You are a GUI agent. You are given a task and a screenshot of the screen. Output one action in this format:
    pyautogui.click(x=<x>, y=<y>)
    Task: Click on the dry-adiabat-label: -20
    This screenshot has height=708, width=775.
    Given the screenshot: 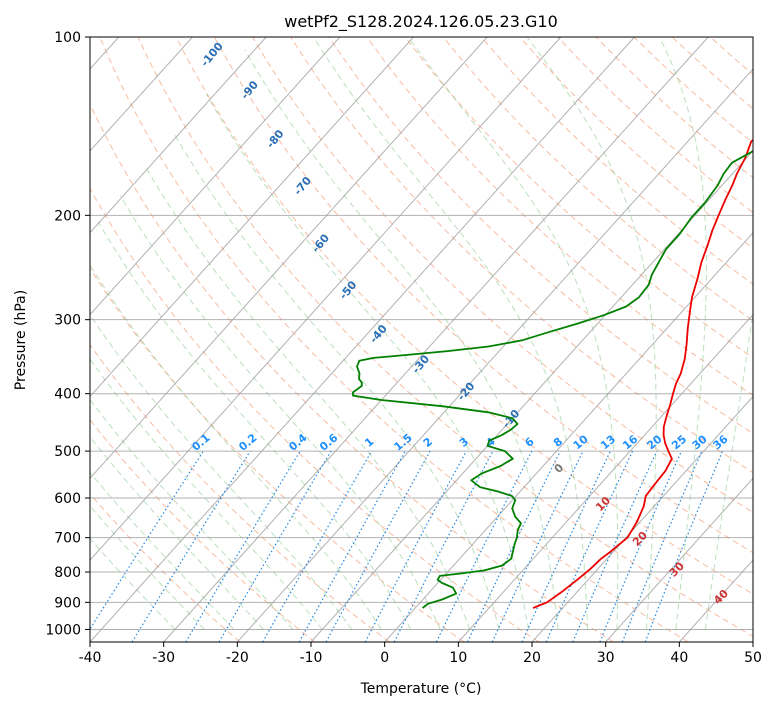 What is the action you would take?
    pyautogui.click(x=466, y=391)
    